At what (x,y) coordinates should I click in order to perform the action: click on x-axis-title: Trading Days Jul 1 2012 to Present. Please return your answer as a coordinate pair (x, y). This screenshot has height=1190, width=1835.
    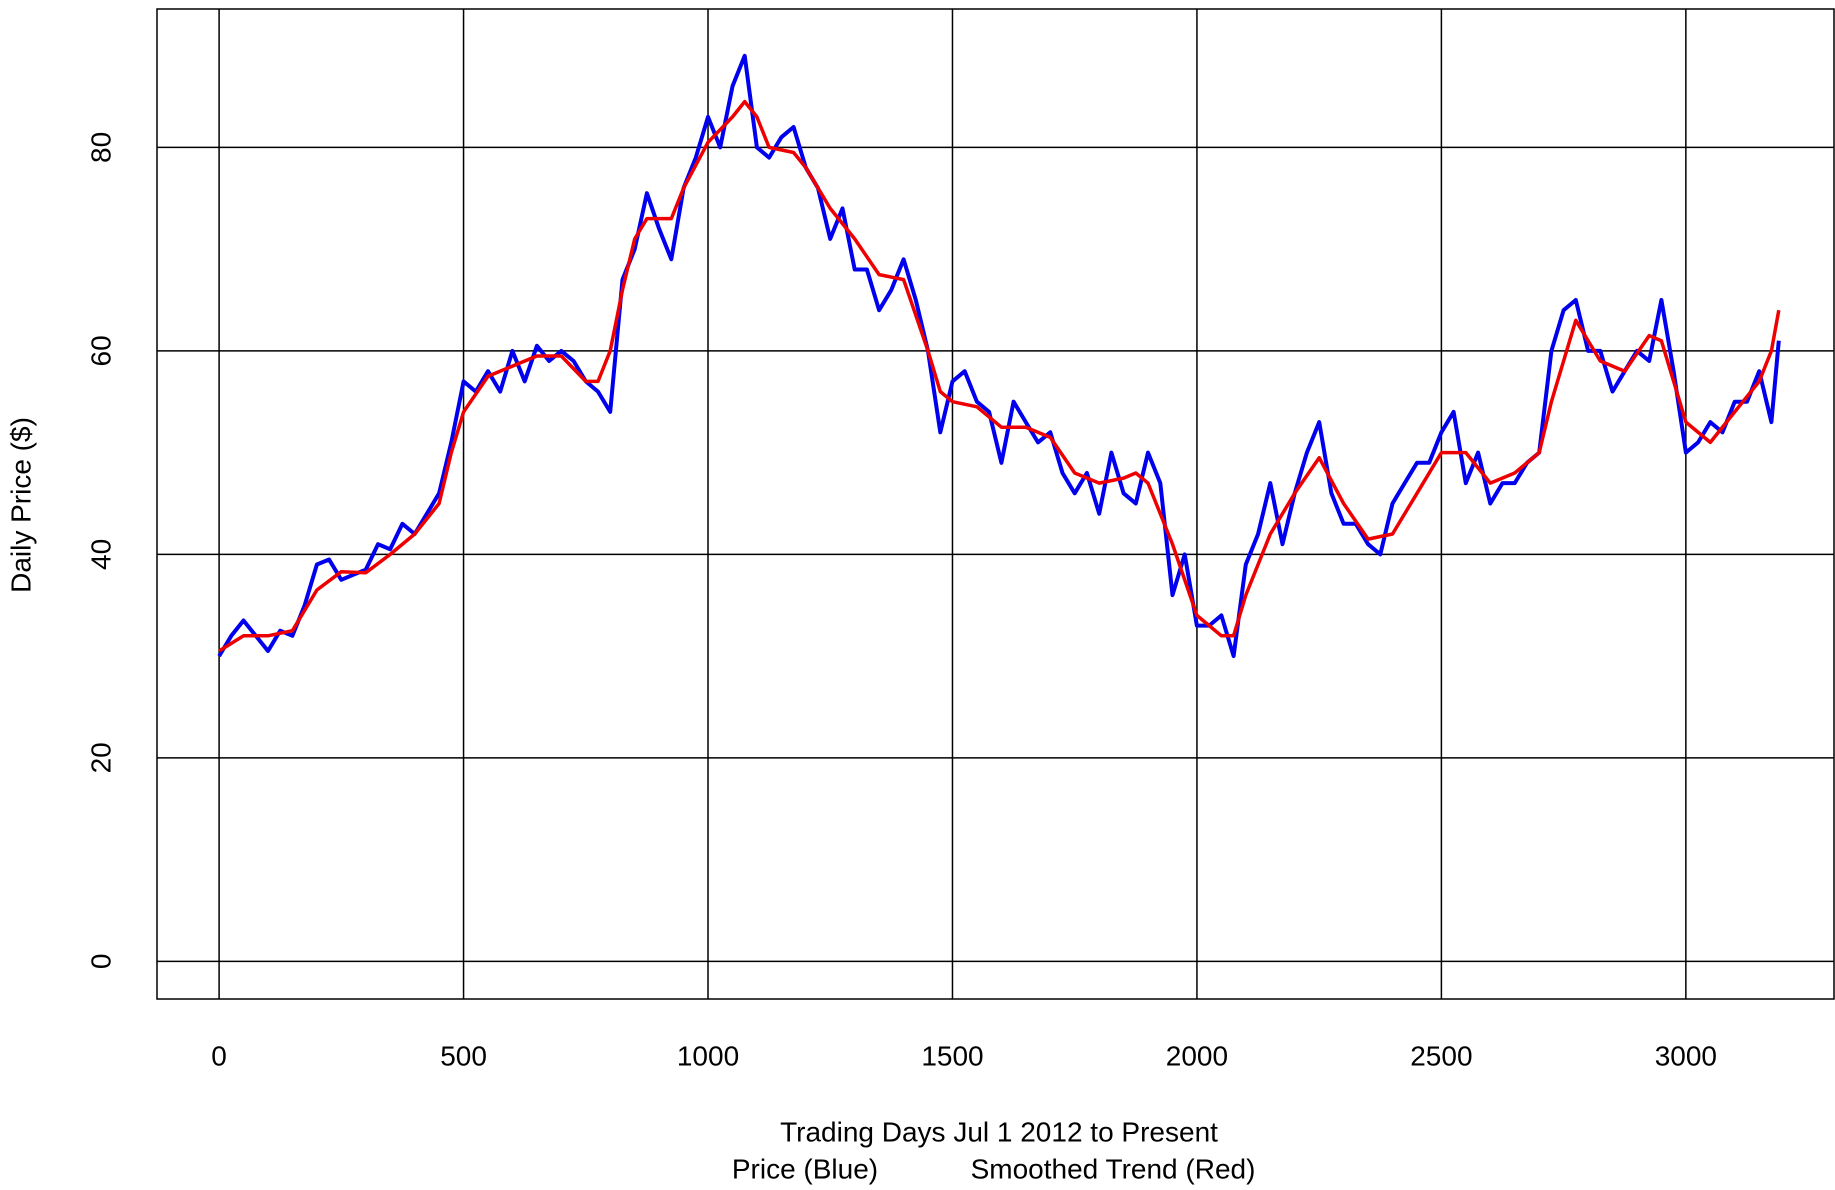
    Looking at the image, I should click on (999, 1131).